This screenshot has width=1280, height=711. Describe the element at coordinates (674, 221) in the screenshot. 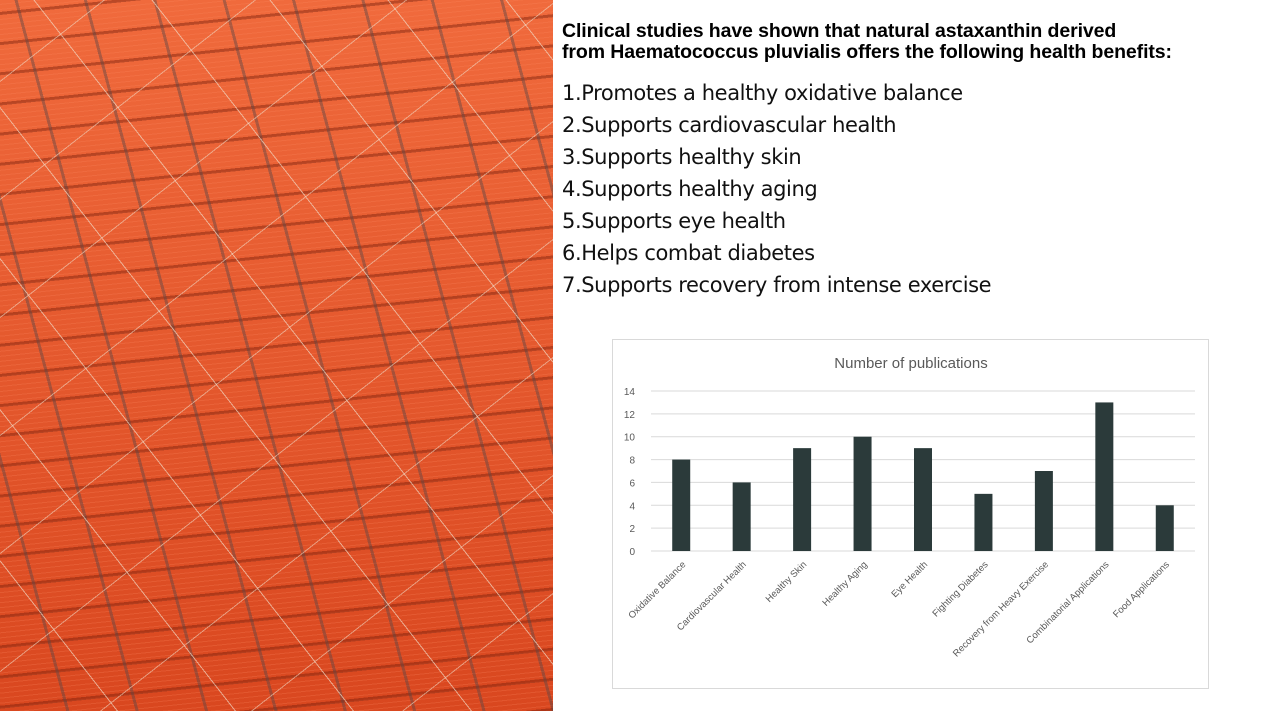

I see `benefit-item: 5.Supports eye health` at that location.